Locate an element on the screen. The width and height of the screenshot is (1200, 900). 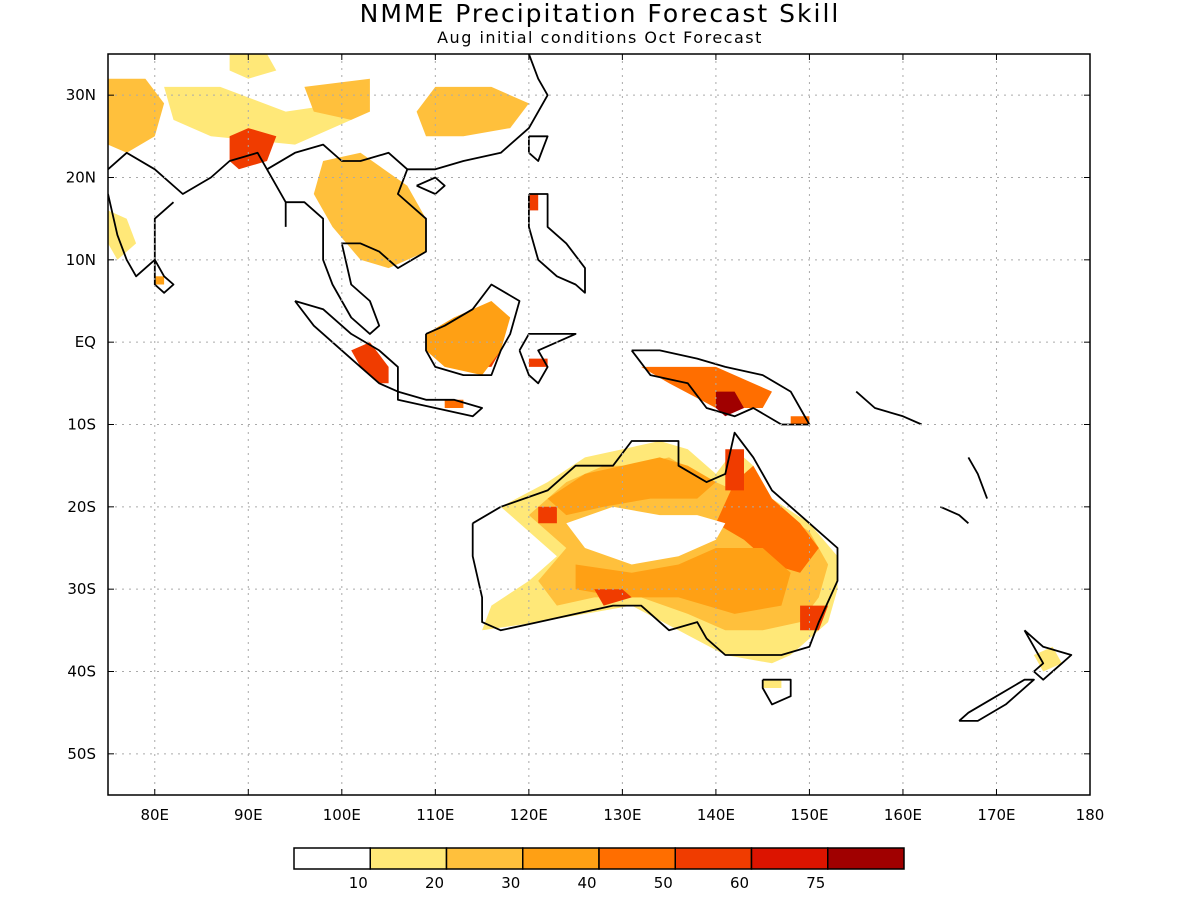
skill-region-bangladesh is located at coordinates (253, 149).